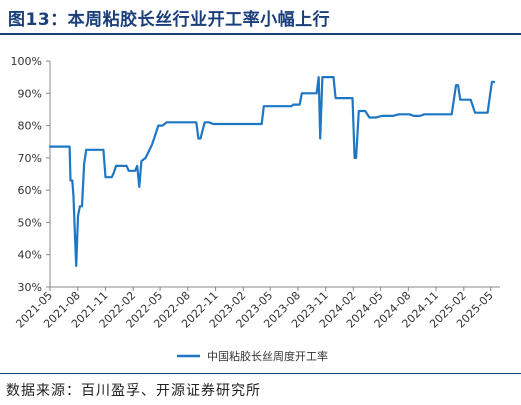 Image resolution: width=521 pixels, height=405 pixels. Describe the element at coordinates (26, 61) in the screenshot. I see `y-tick-label: 100%` at that location.